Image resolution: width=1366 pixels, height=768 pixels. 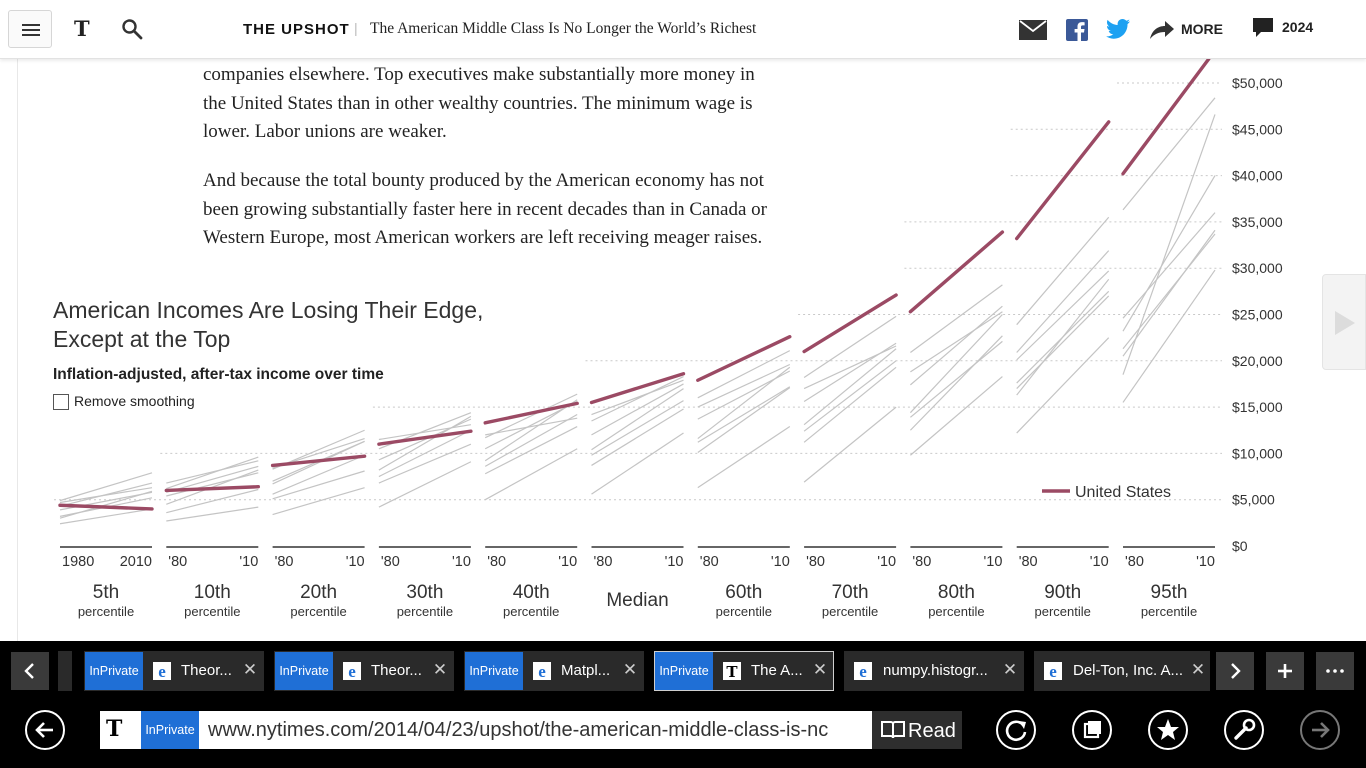 I want to click on plus-icon, so click(x=1285, y=671).